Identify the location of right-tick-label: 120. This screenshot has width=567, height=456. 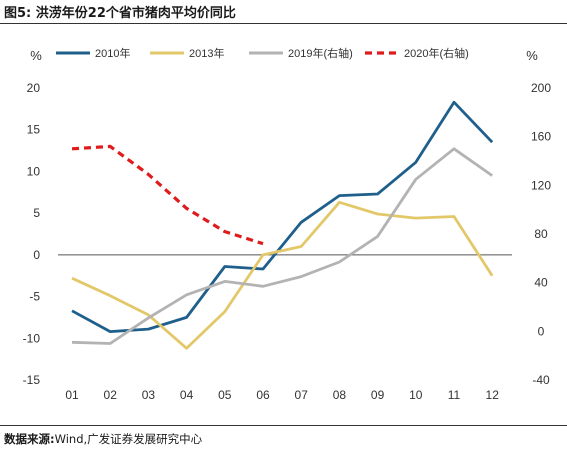
(541, 185).